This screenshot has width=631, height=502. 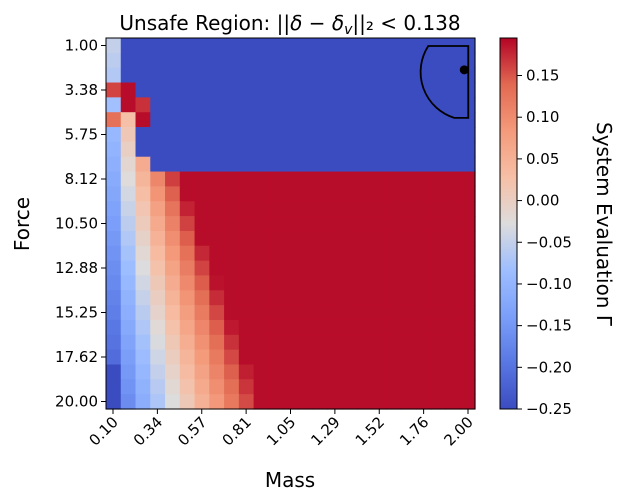 I want to click on unsafe-region-boundary, so click(x=444, y=82).